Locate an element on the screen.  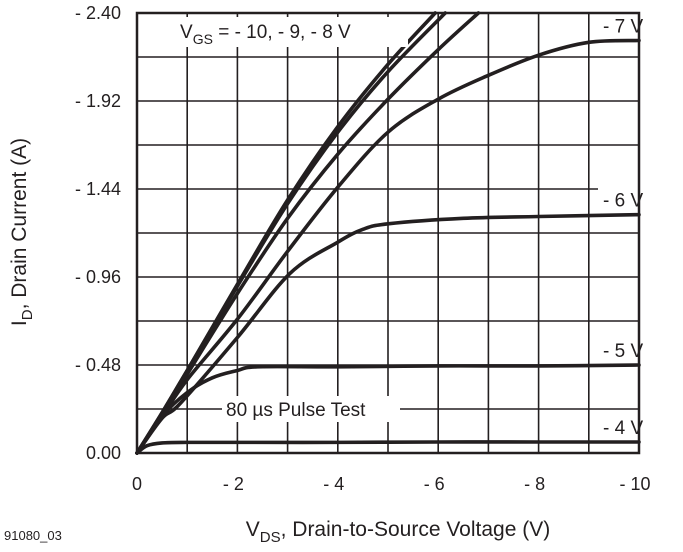
x-tick-label: - 4 is located at coordinates (333, 484).